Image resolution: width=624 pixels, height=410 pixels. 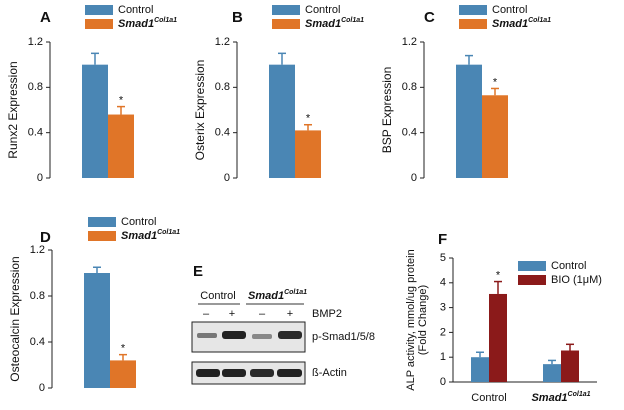 I want to click on y-axis-label: BSP Expression, so click(x=387, y=110).